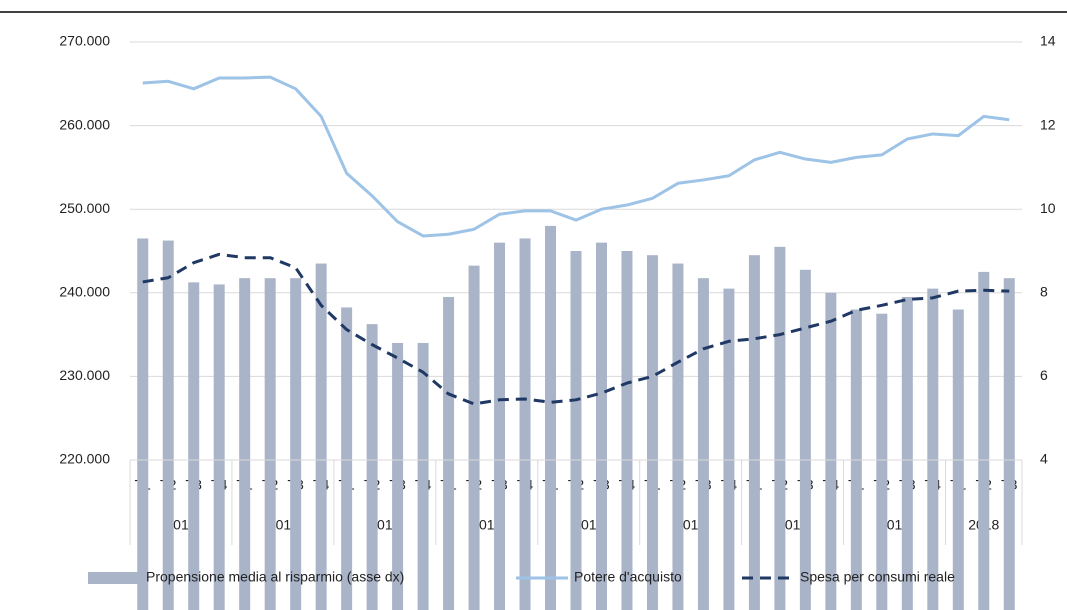 The width and height of the screenshot is (1067, 610). What do you see at coordinates (84, 41) in the screenshot?
I see `y-tick-label: 270.000` at bounding box center [84, 41].